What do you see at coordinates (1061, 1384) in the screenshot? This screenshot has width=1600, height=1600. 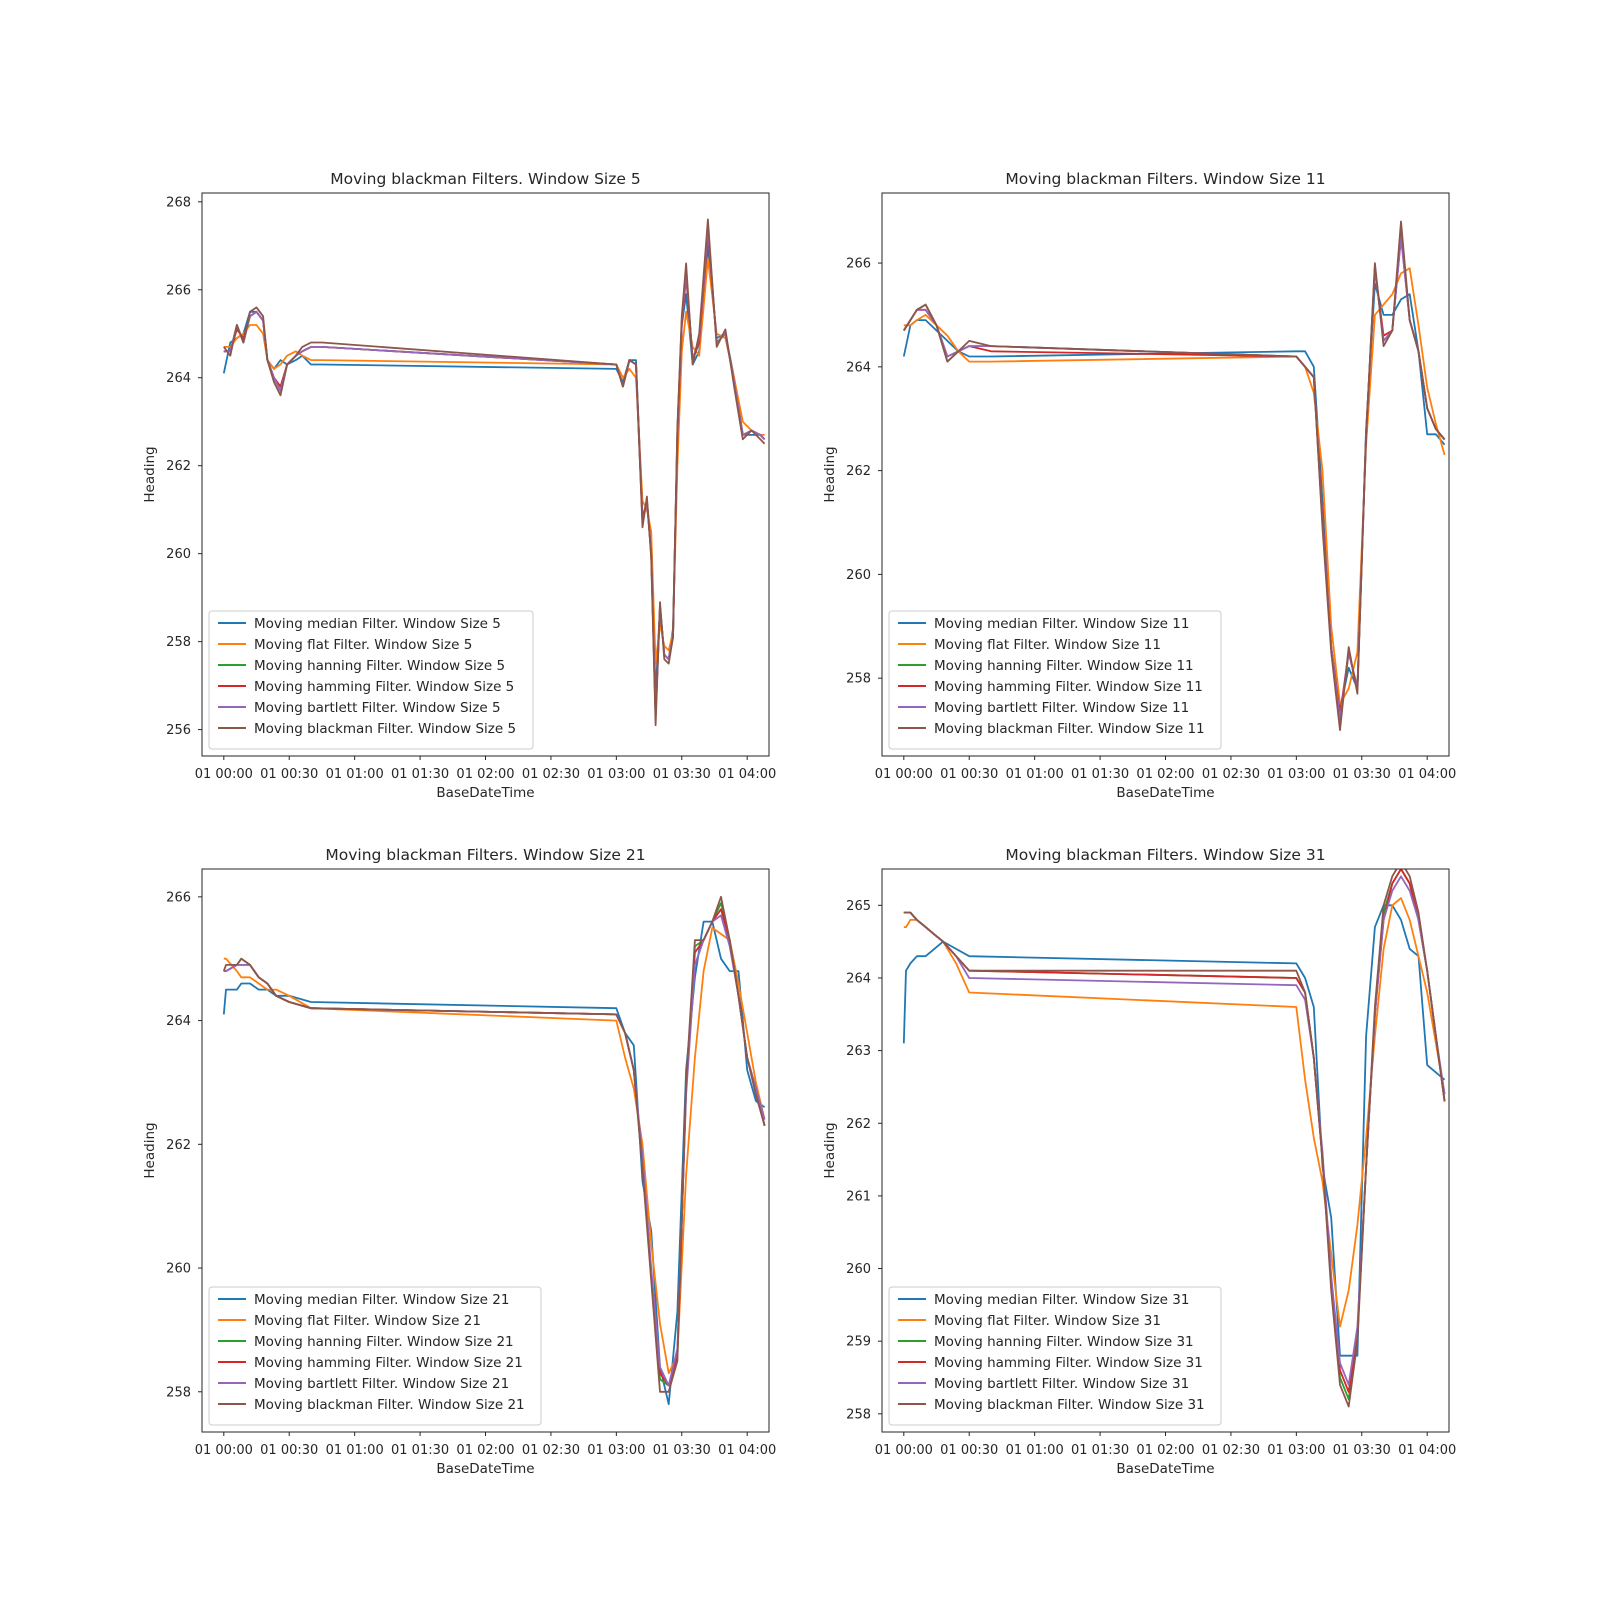 I see `legend-entry: Moving bartlett Filter. Window Size 31` at bounding box center [1061, 1384].